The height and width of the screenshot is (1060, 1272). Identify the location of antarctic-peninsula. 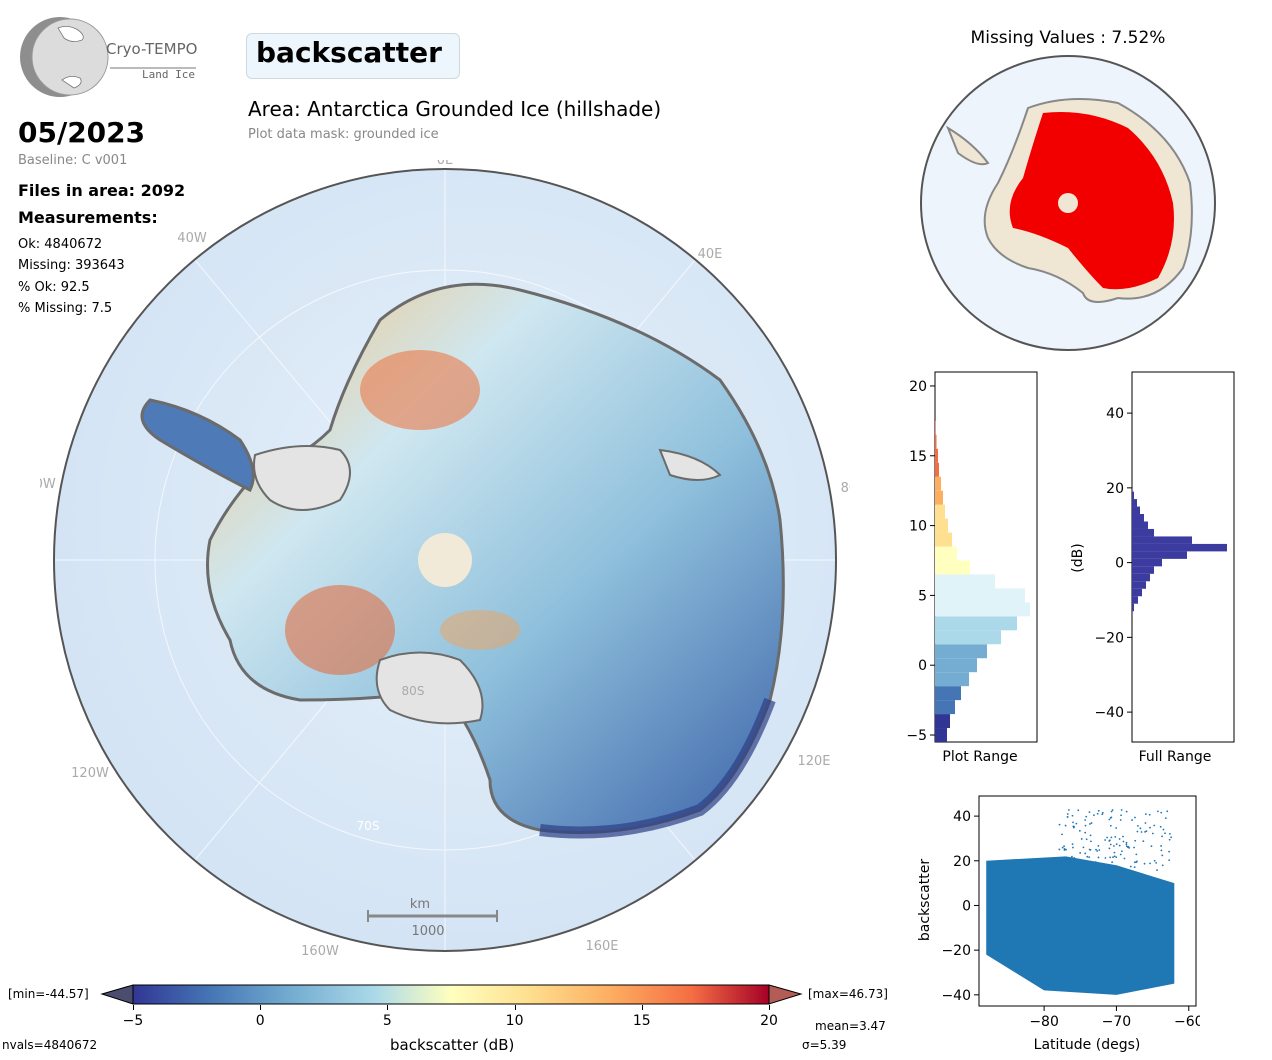
(197, 445).